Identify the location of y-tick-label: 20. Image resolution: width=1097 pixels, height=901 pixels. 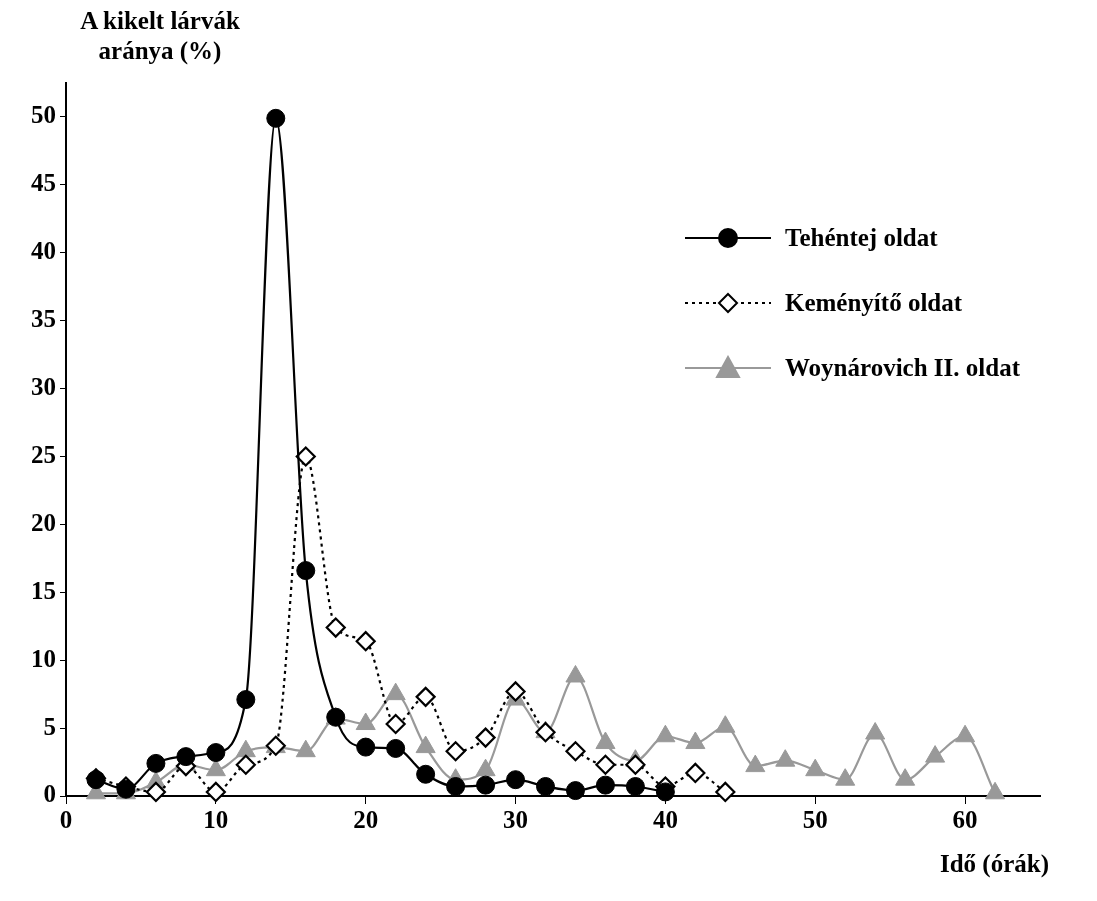
(43, 522).